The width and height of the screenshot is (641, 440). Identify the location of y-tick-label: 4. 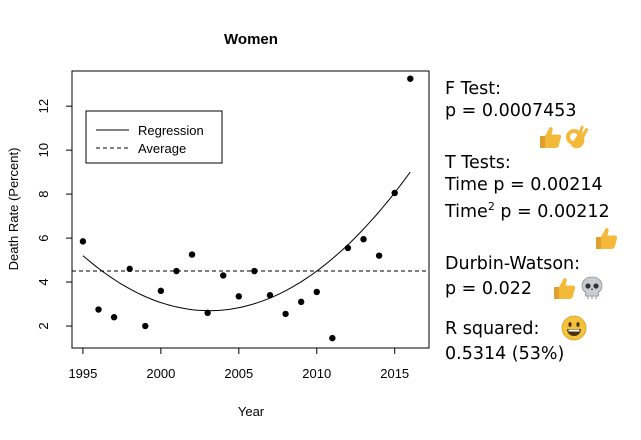
(43, 281).